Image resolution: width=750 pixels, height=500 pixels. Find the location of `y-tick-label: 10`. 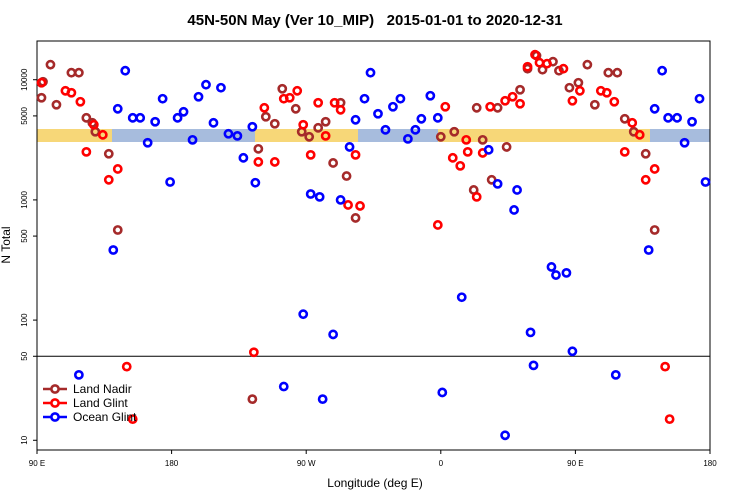

y-tick-label: 10 is located at coordinates (24, 439).